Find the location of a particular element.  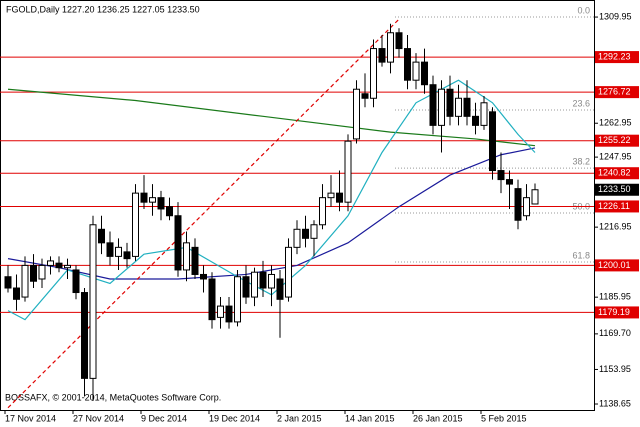

x-tick-label: 14 Jan 2015 is located at coordinates (370, 418).